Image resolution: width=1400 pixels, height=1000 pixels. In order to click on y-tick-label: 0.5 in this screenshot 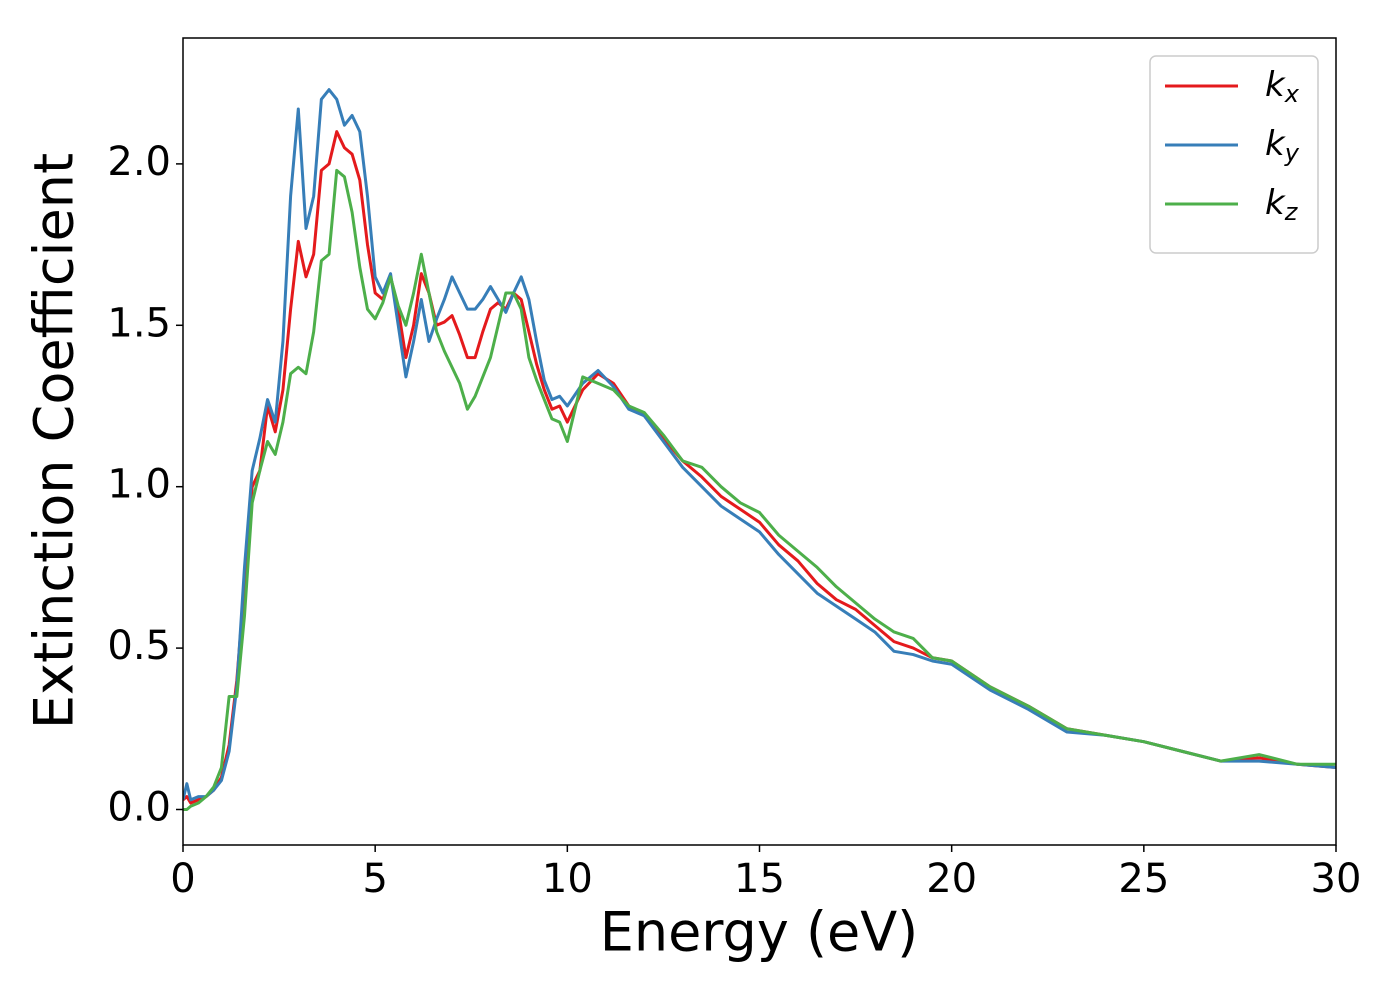, I will do `click(139, 646)`.